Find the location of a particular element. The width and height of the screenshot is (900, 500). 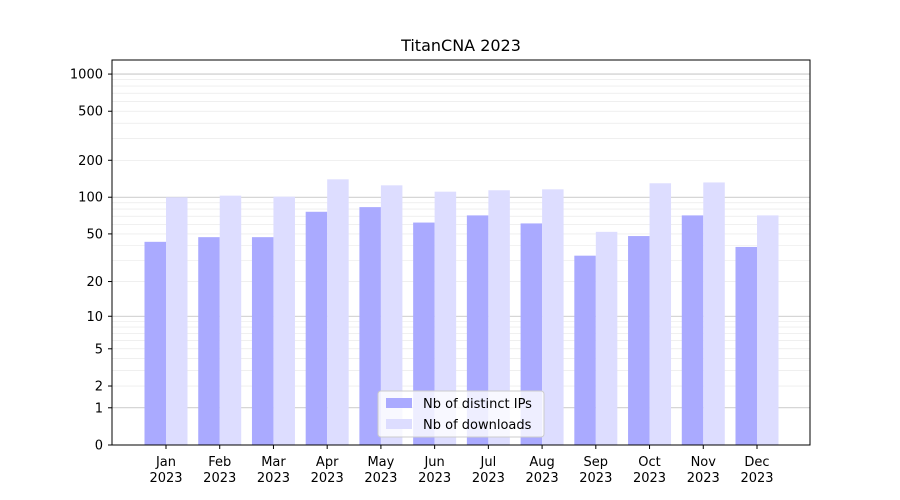

y-tick-label: 20 is located at coordinates (94, 282).